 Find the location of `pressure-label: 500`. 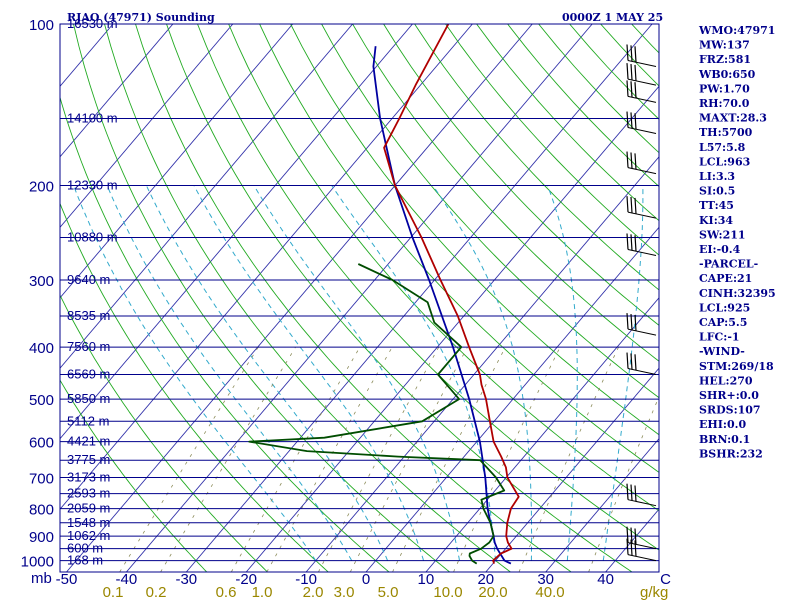

pressure-label: 500 is located at coordinates (41, 400).